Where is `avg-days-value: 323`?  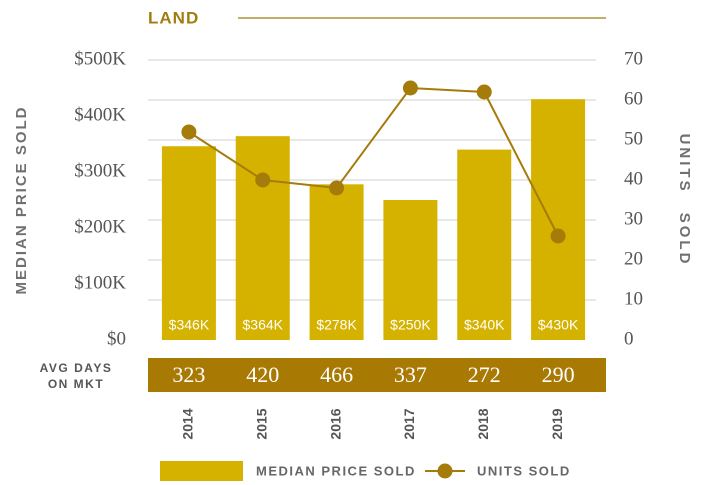
avg-days-value: 323 is located at coordinates (188, 374).